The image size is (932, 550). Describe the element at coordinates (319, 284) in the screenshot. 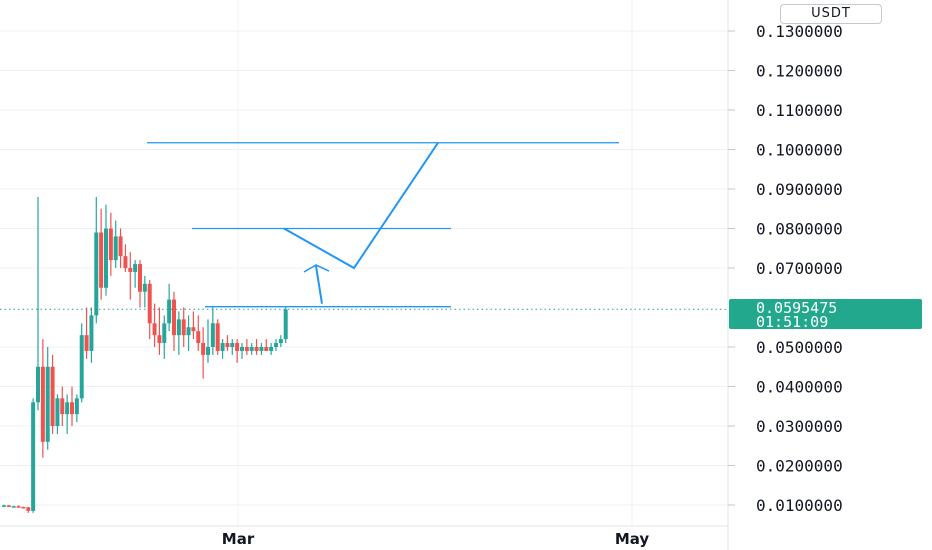

I see `breakout-arrow-shaft` at that location.